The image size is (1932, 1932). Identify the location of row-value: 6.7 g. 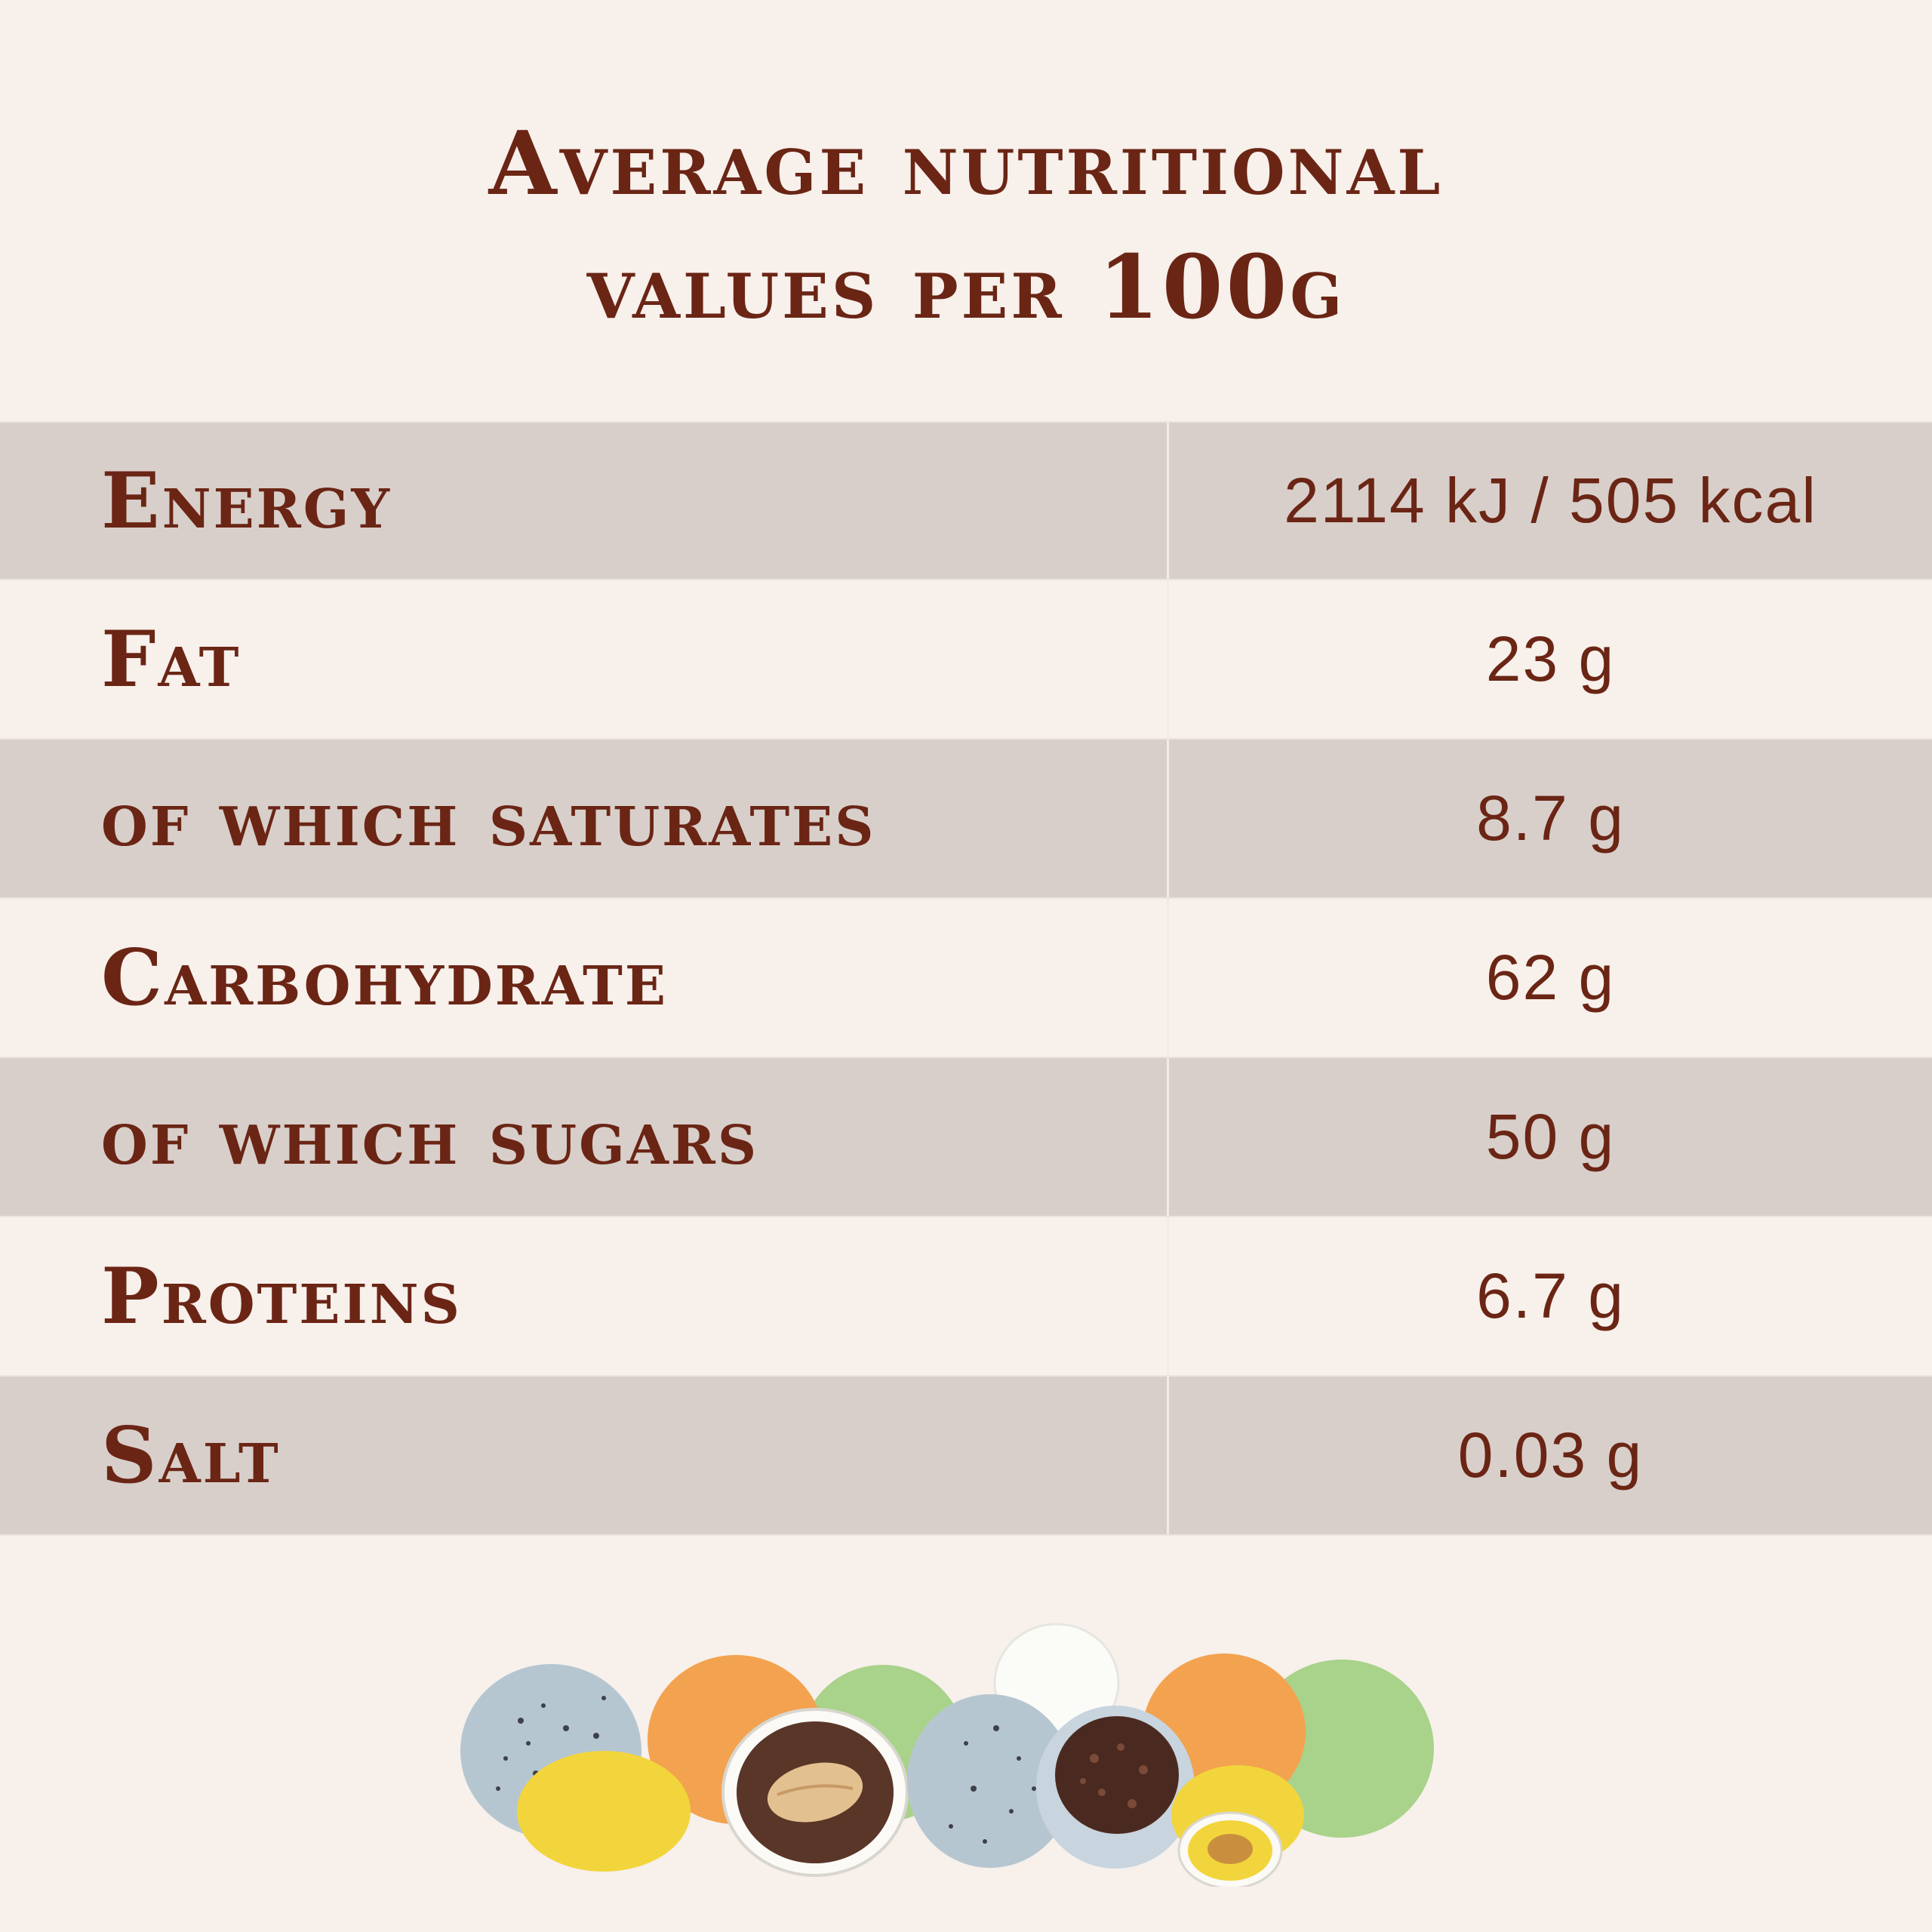
(1550, 1295).